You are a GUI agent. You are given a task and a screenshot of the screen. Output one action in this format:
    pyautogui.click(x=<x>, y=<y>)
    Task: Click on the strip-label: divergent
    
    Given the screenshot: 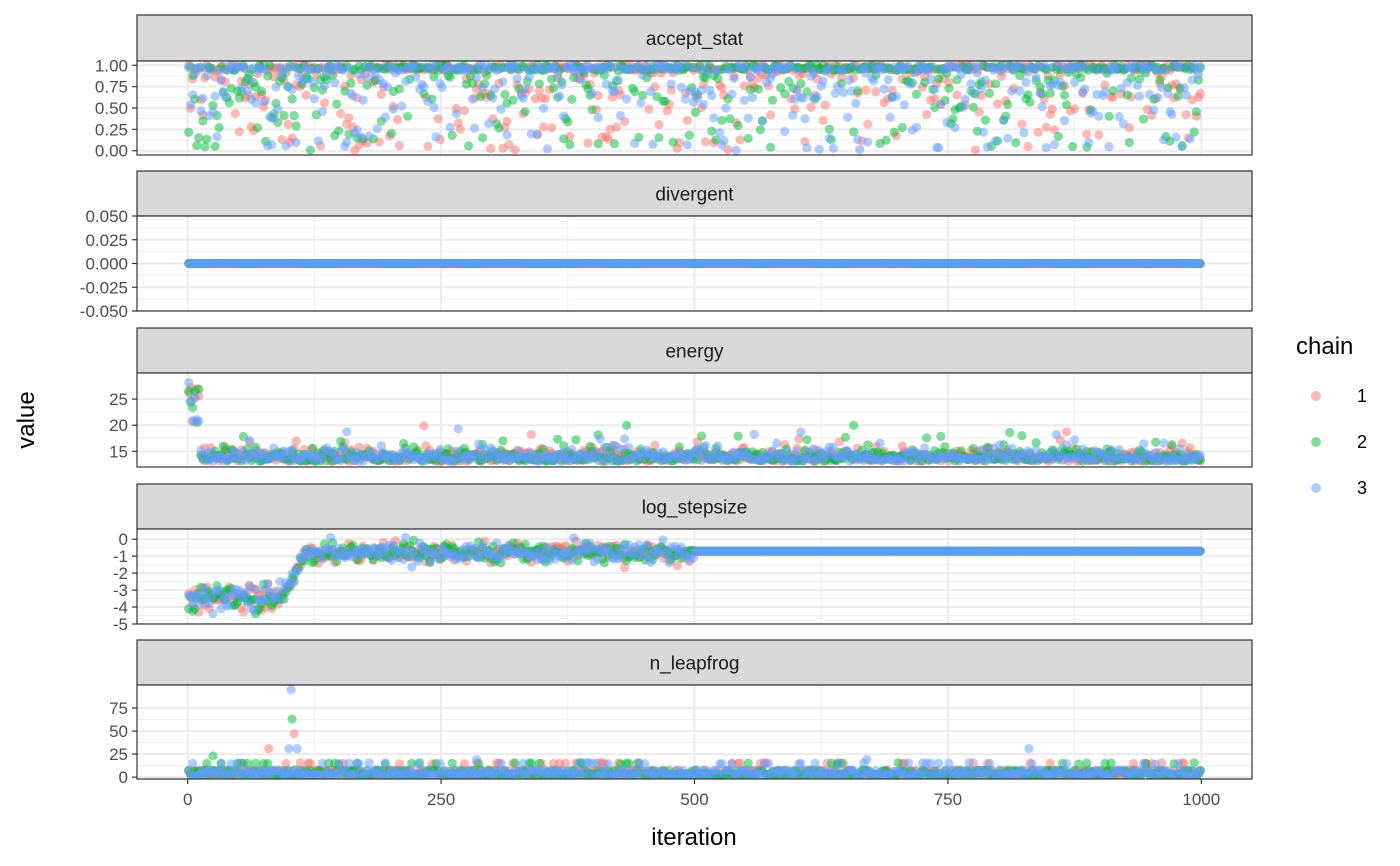 What is the action you would take?
    pyautogui.click(x=694, y=195)
    